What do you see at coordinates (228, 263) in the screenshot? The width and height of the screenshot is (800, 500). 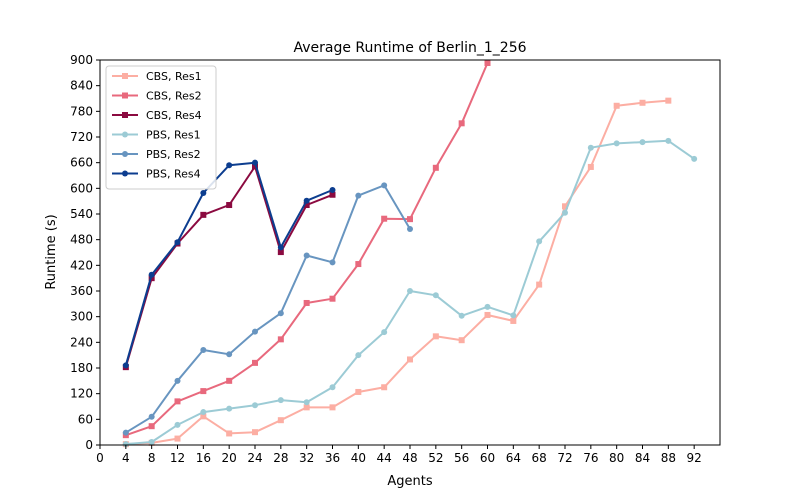 I see `series-line` at bounding box center [228, 263].